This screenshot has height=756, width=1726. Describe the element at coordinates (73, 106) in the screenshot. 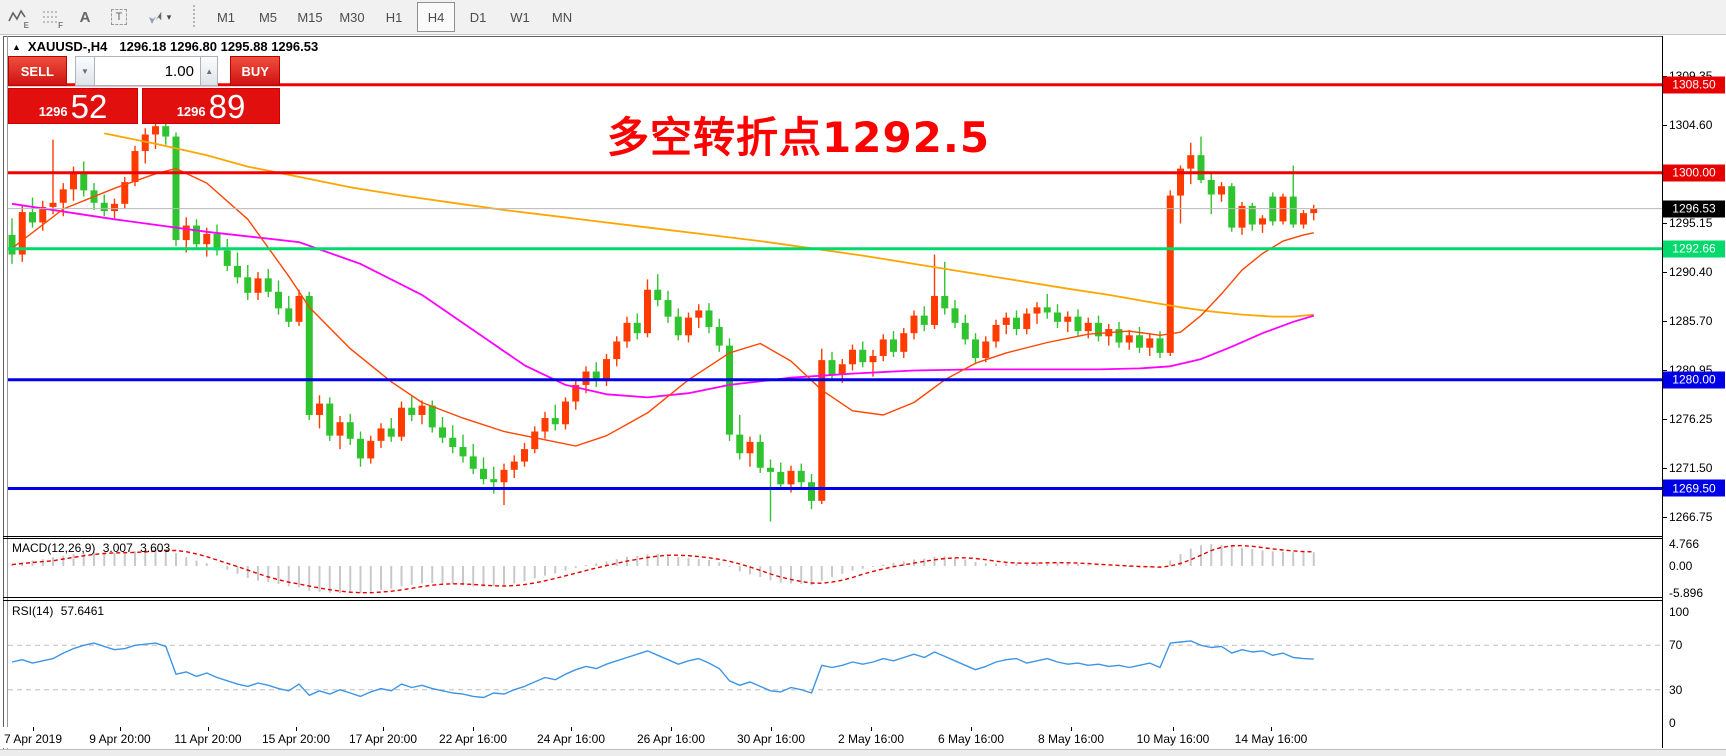

I see `sell-price-display: 1296 52` at that location.